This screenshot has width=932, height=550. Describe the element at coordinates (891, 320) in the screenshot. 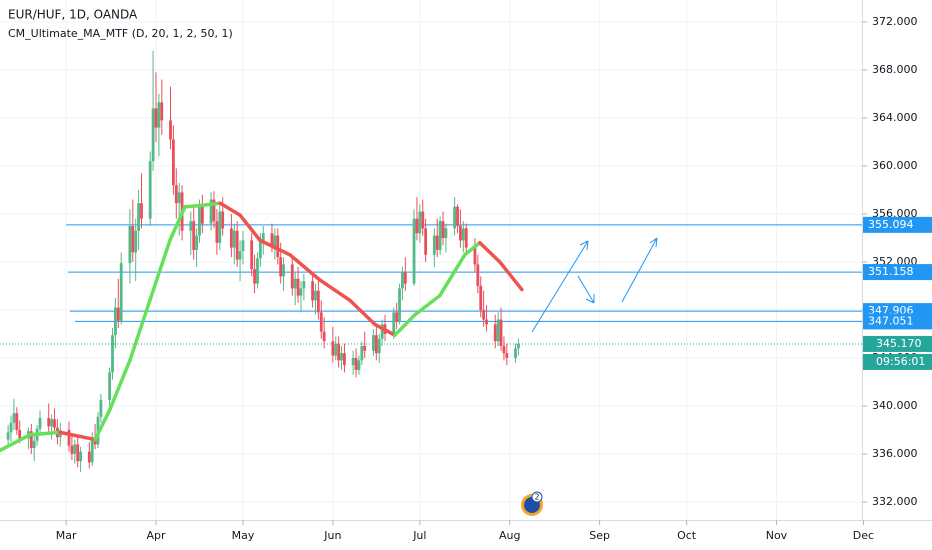

I see `level-label: 347.051` at that location.